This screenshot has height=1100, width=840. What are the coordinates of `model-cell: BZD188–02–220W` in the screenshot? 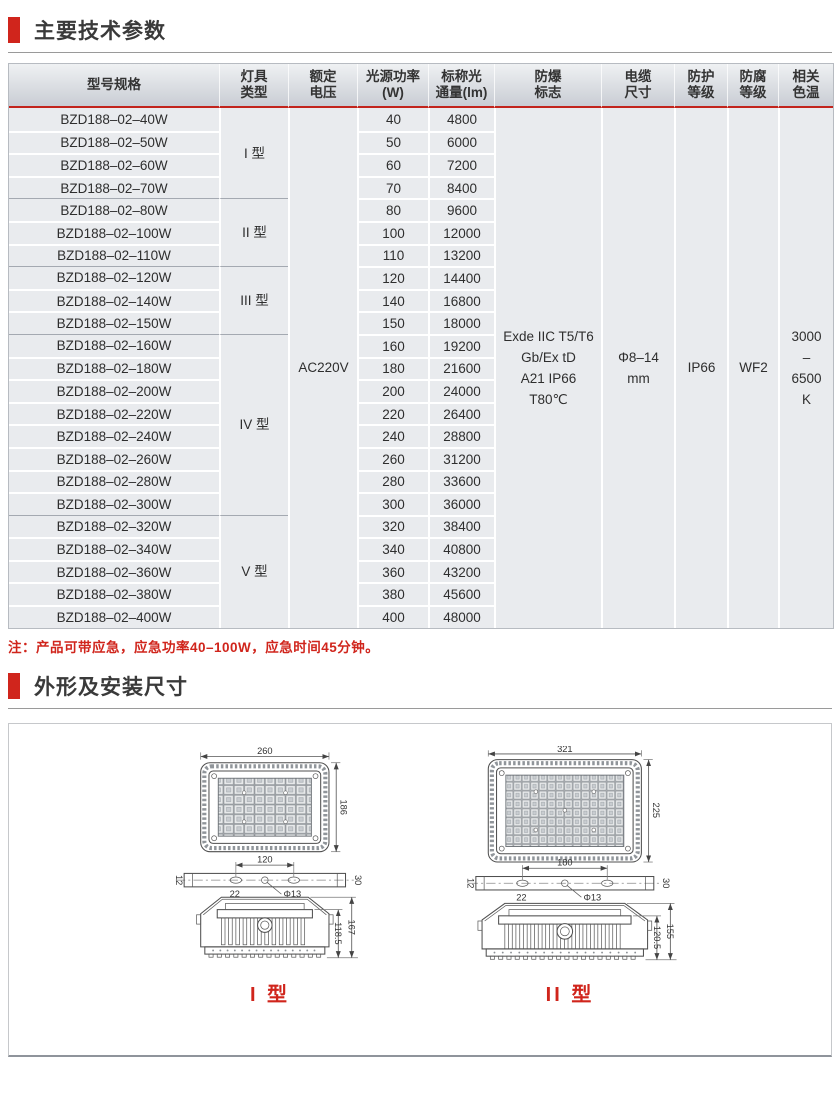 It's located at (114, 413).